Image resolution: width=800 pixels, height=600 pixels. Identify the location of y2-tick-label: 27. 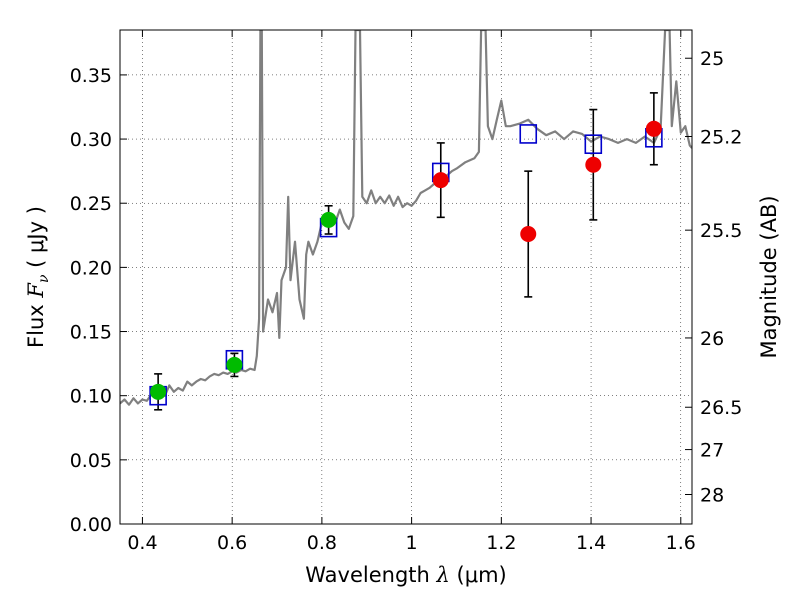
(712, 451).